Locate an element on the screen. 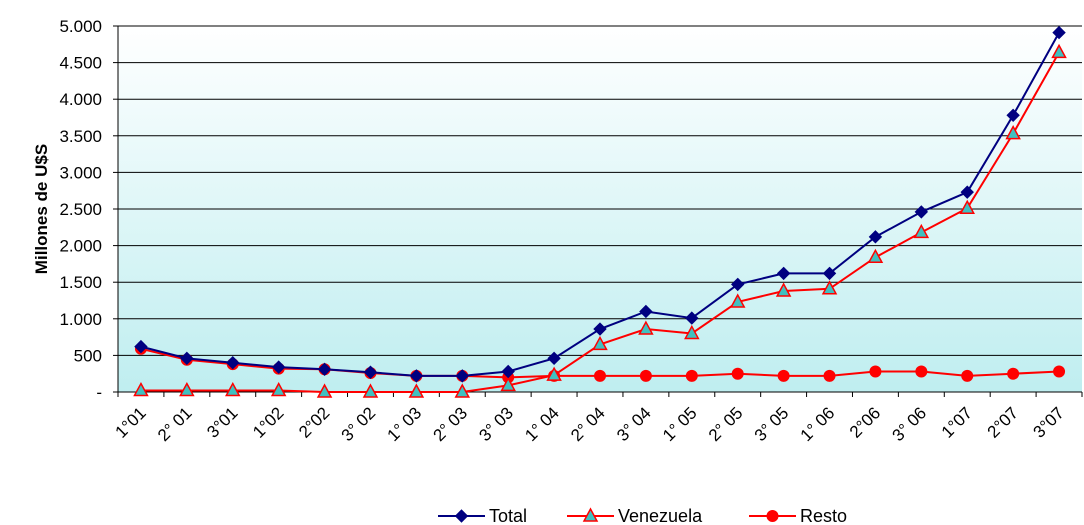 The image size is (1084, 525). y-axis-label: Millones de U$S is located at coordinates (41, 209).